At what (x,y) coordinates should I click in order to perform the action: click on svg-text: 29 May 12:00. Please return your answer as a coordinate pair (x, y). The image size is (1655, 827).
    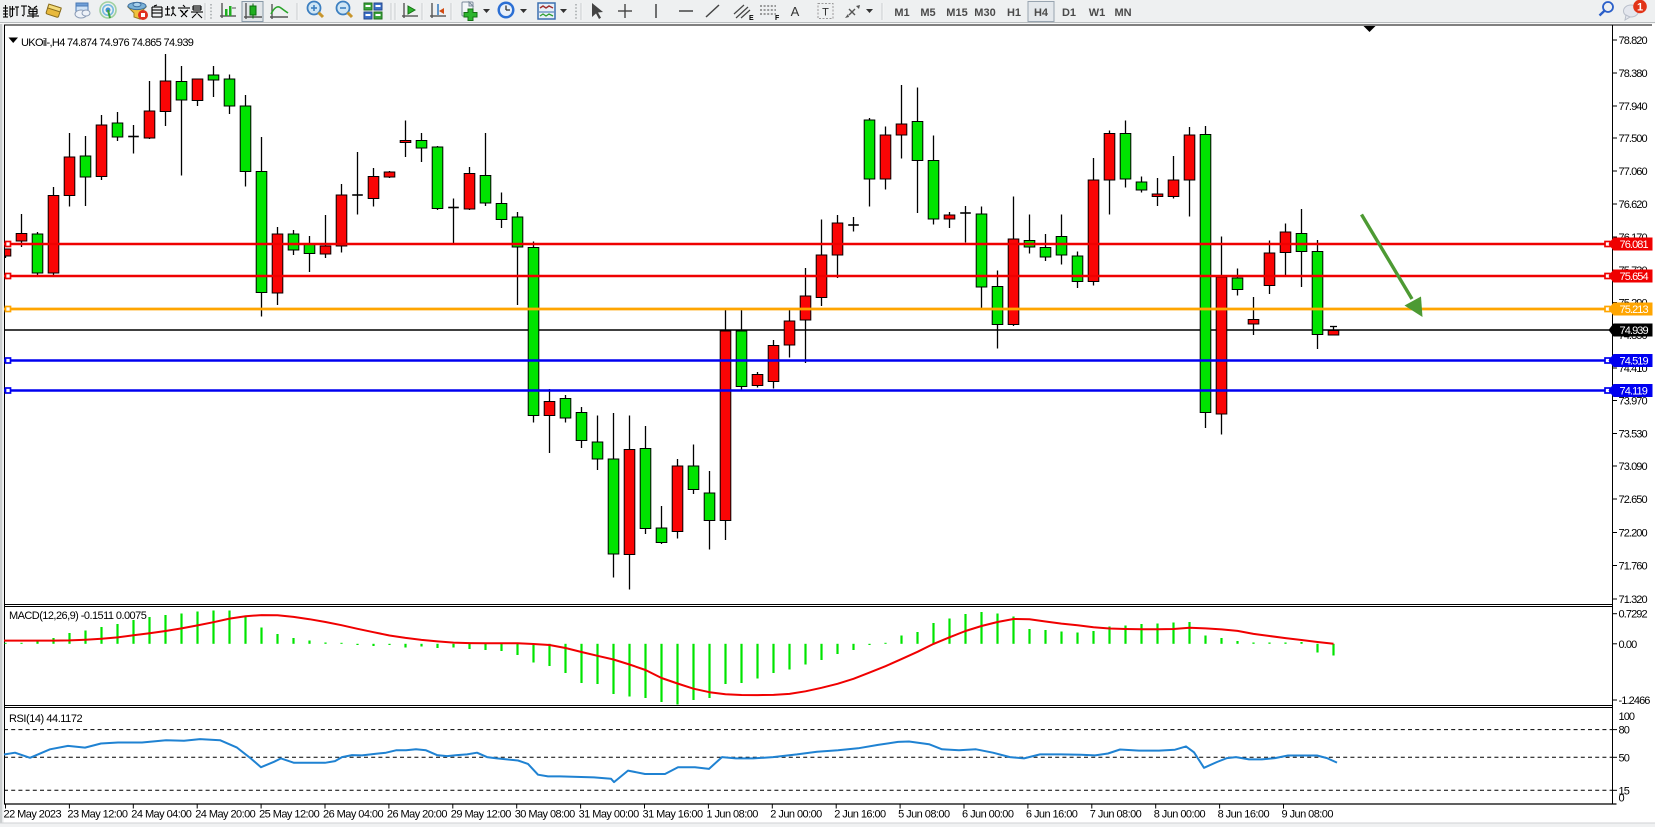
    Looking at the image, I should click on (481, 815).